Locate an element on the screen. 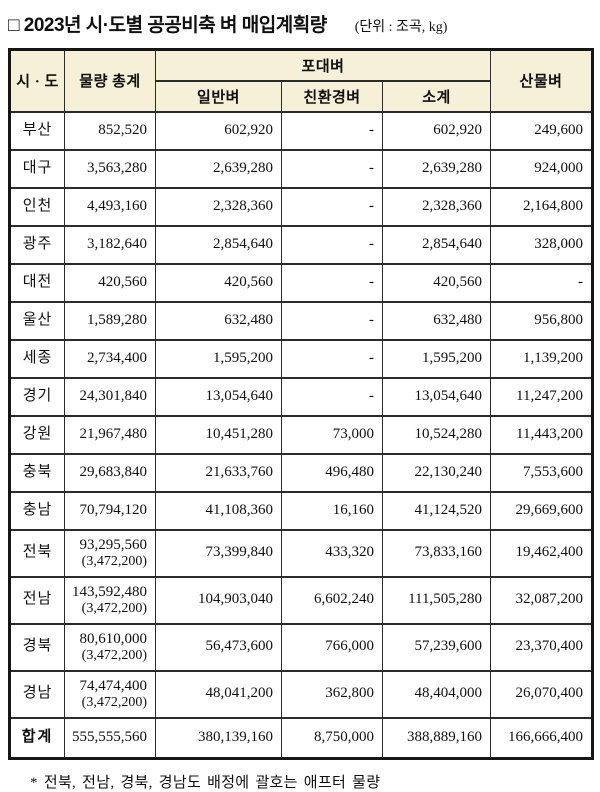 This screenshot has width=600, height=792. table-row: 대구 3,563,280 2,639,280-2,639,280 924,000 is located at coordinates (301, 168).